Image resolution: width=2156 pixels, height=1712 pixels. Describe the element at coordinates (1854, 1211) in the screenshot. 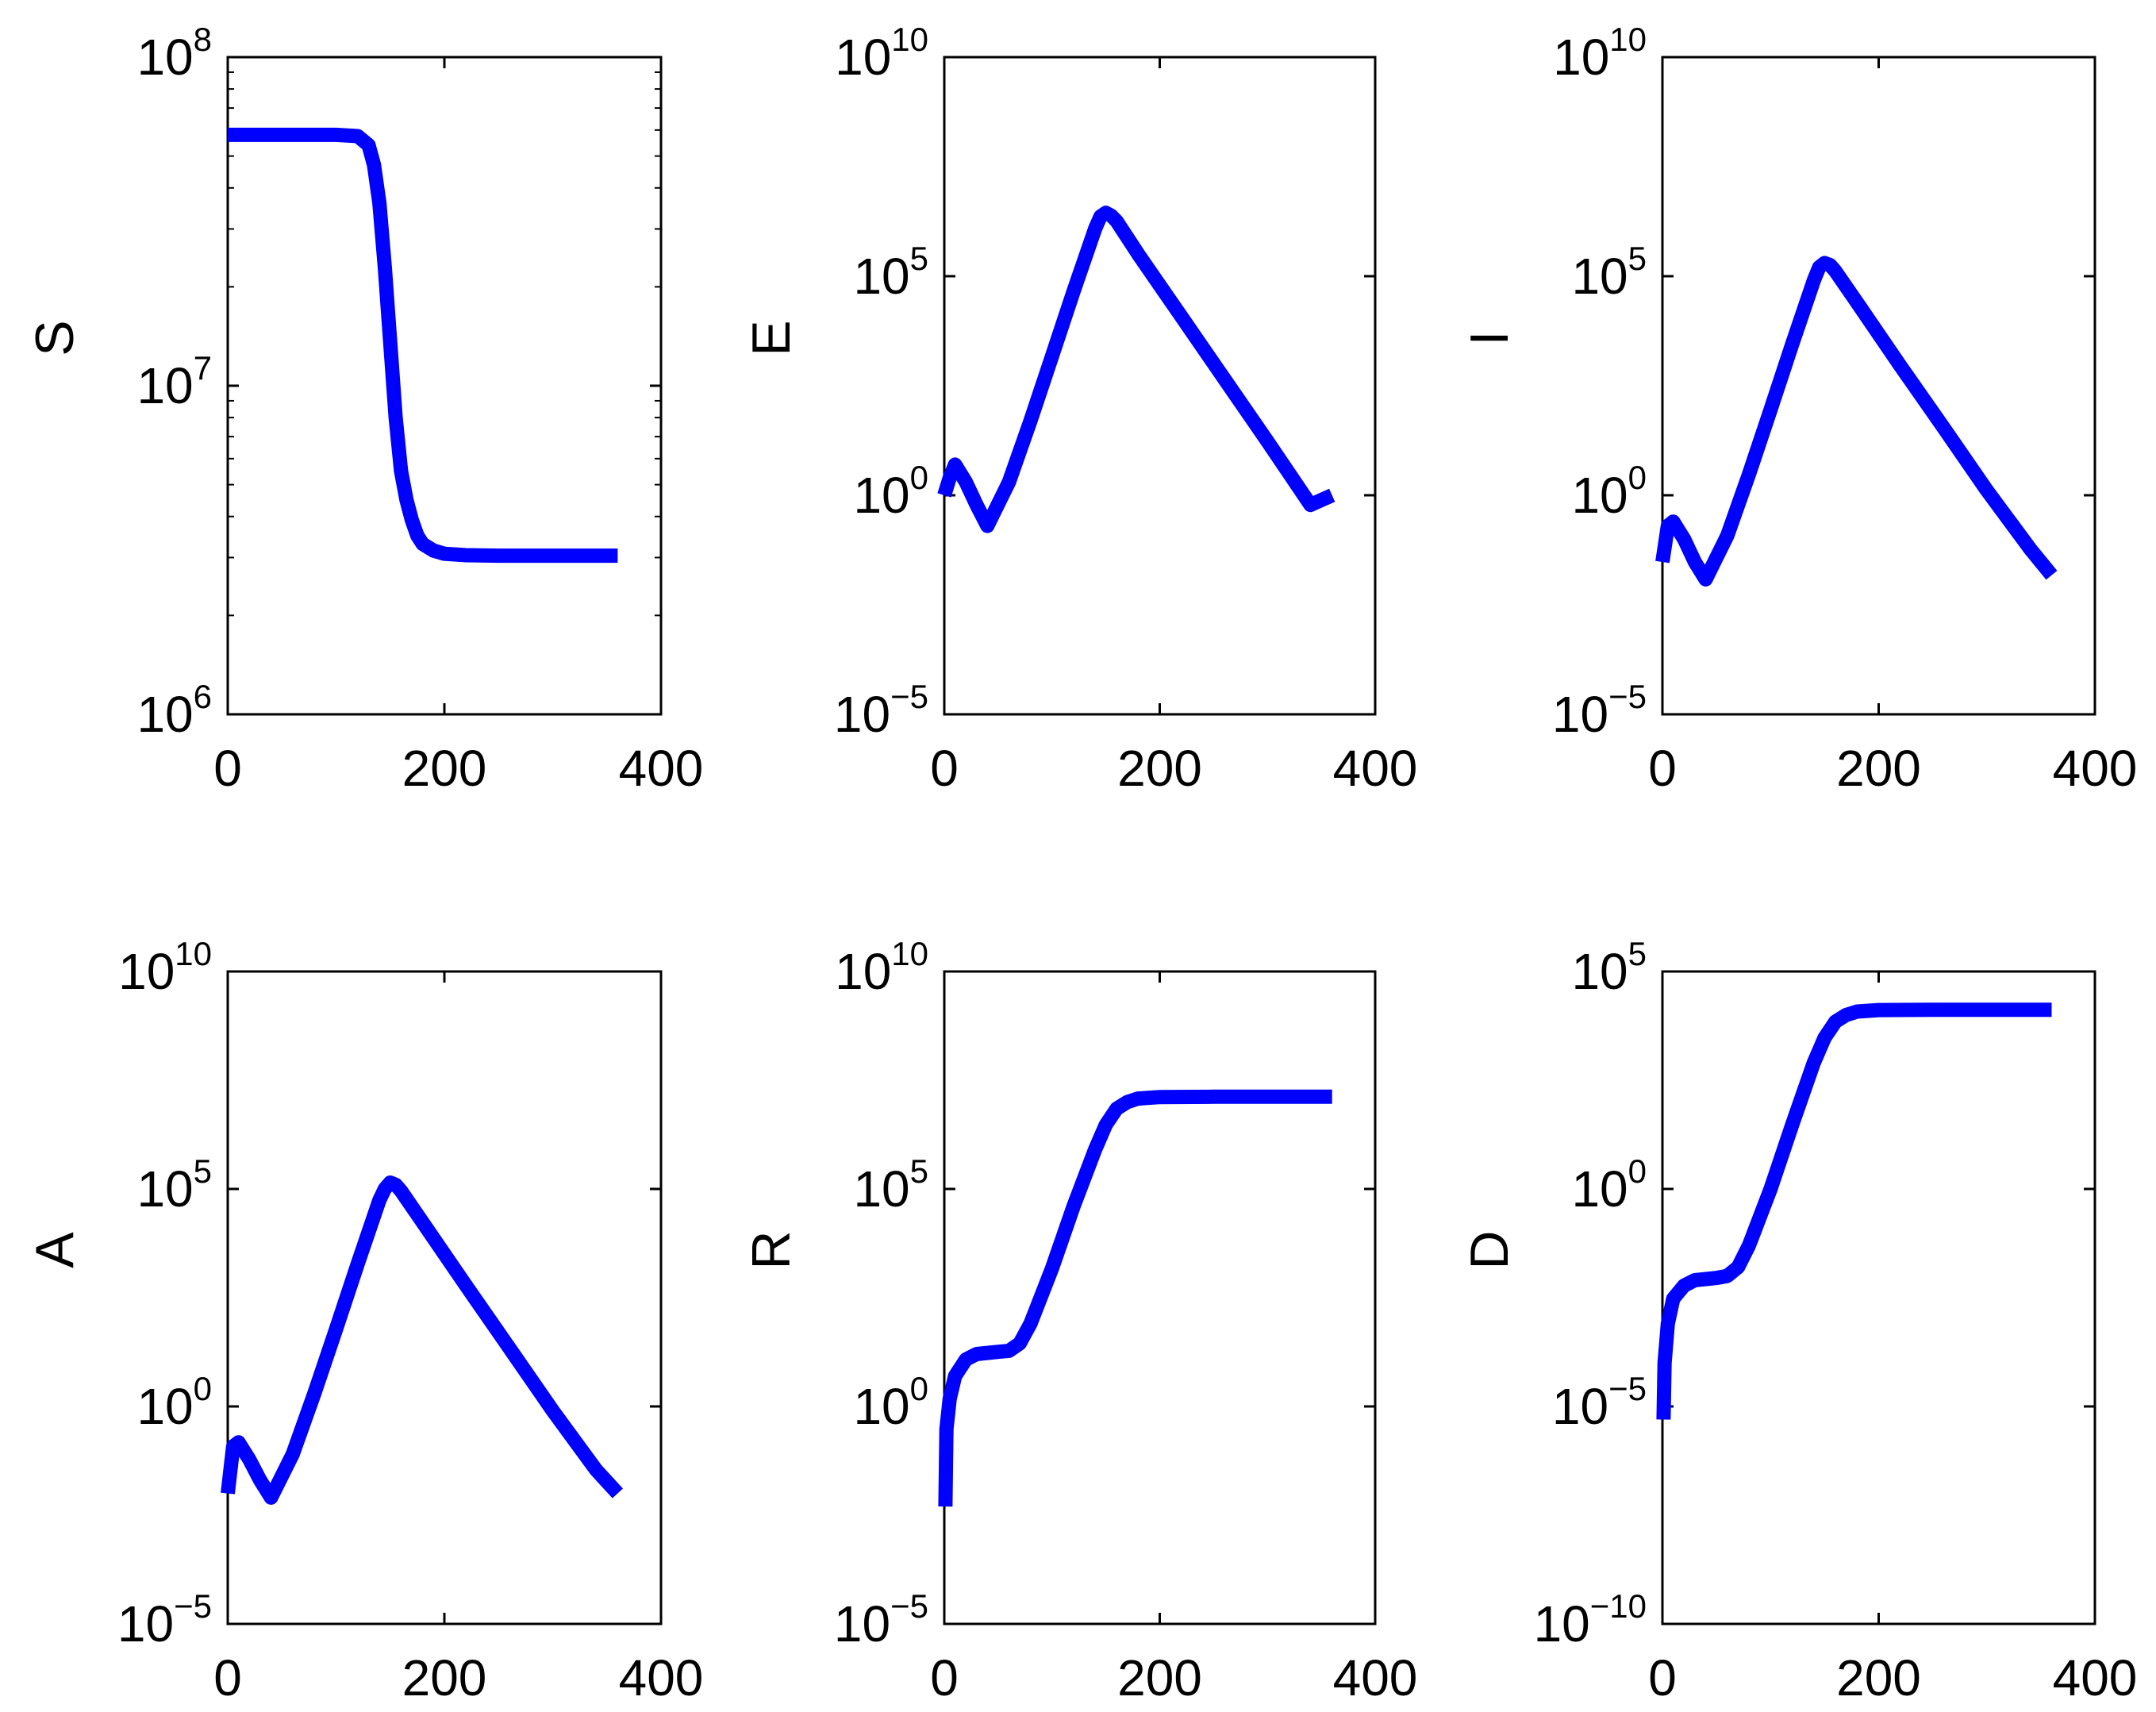

I see `series-line-d` at that location.